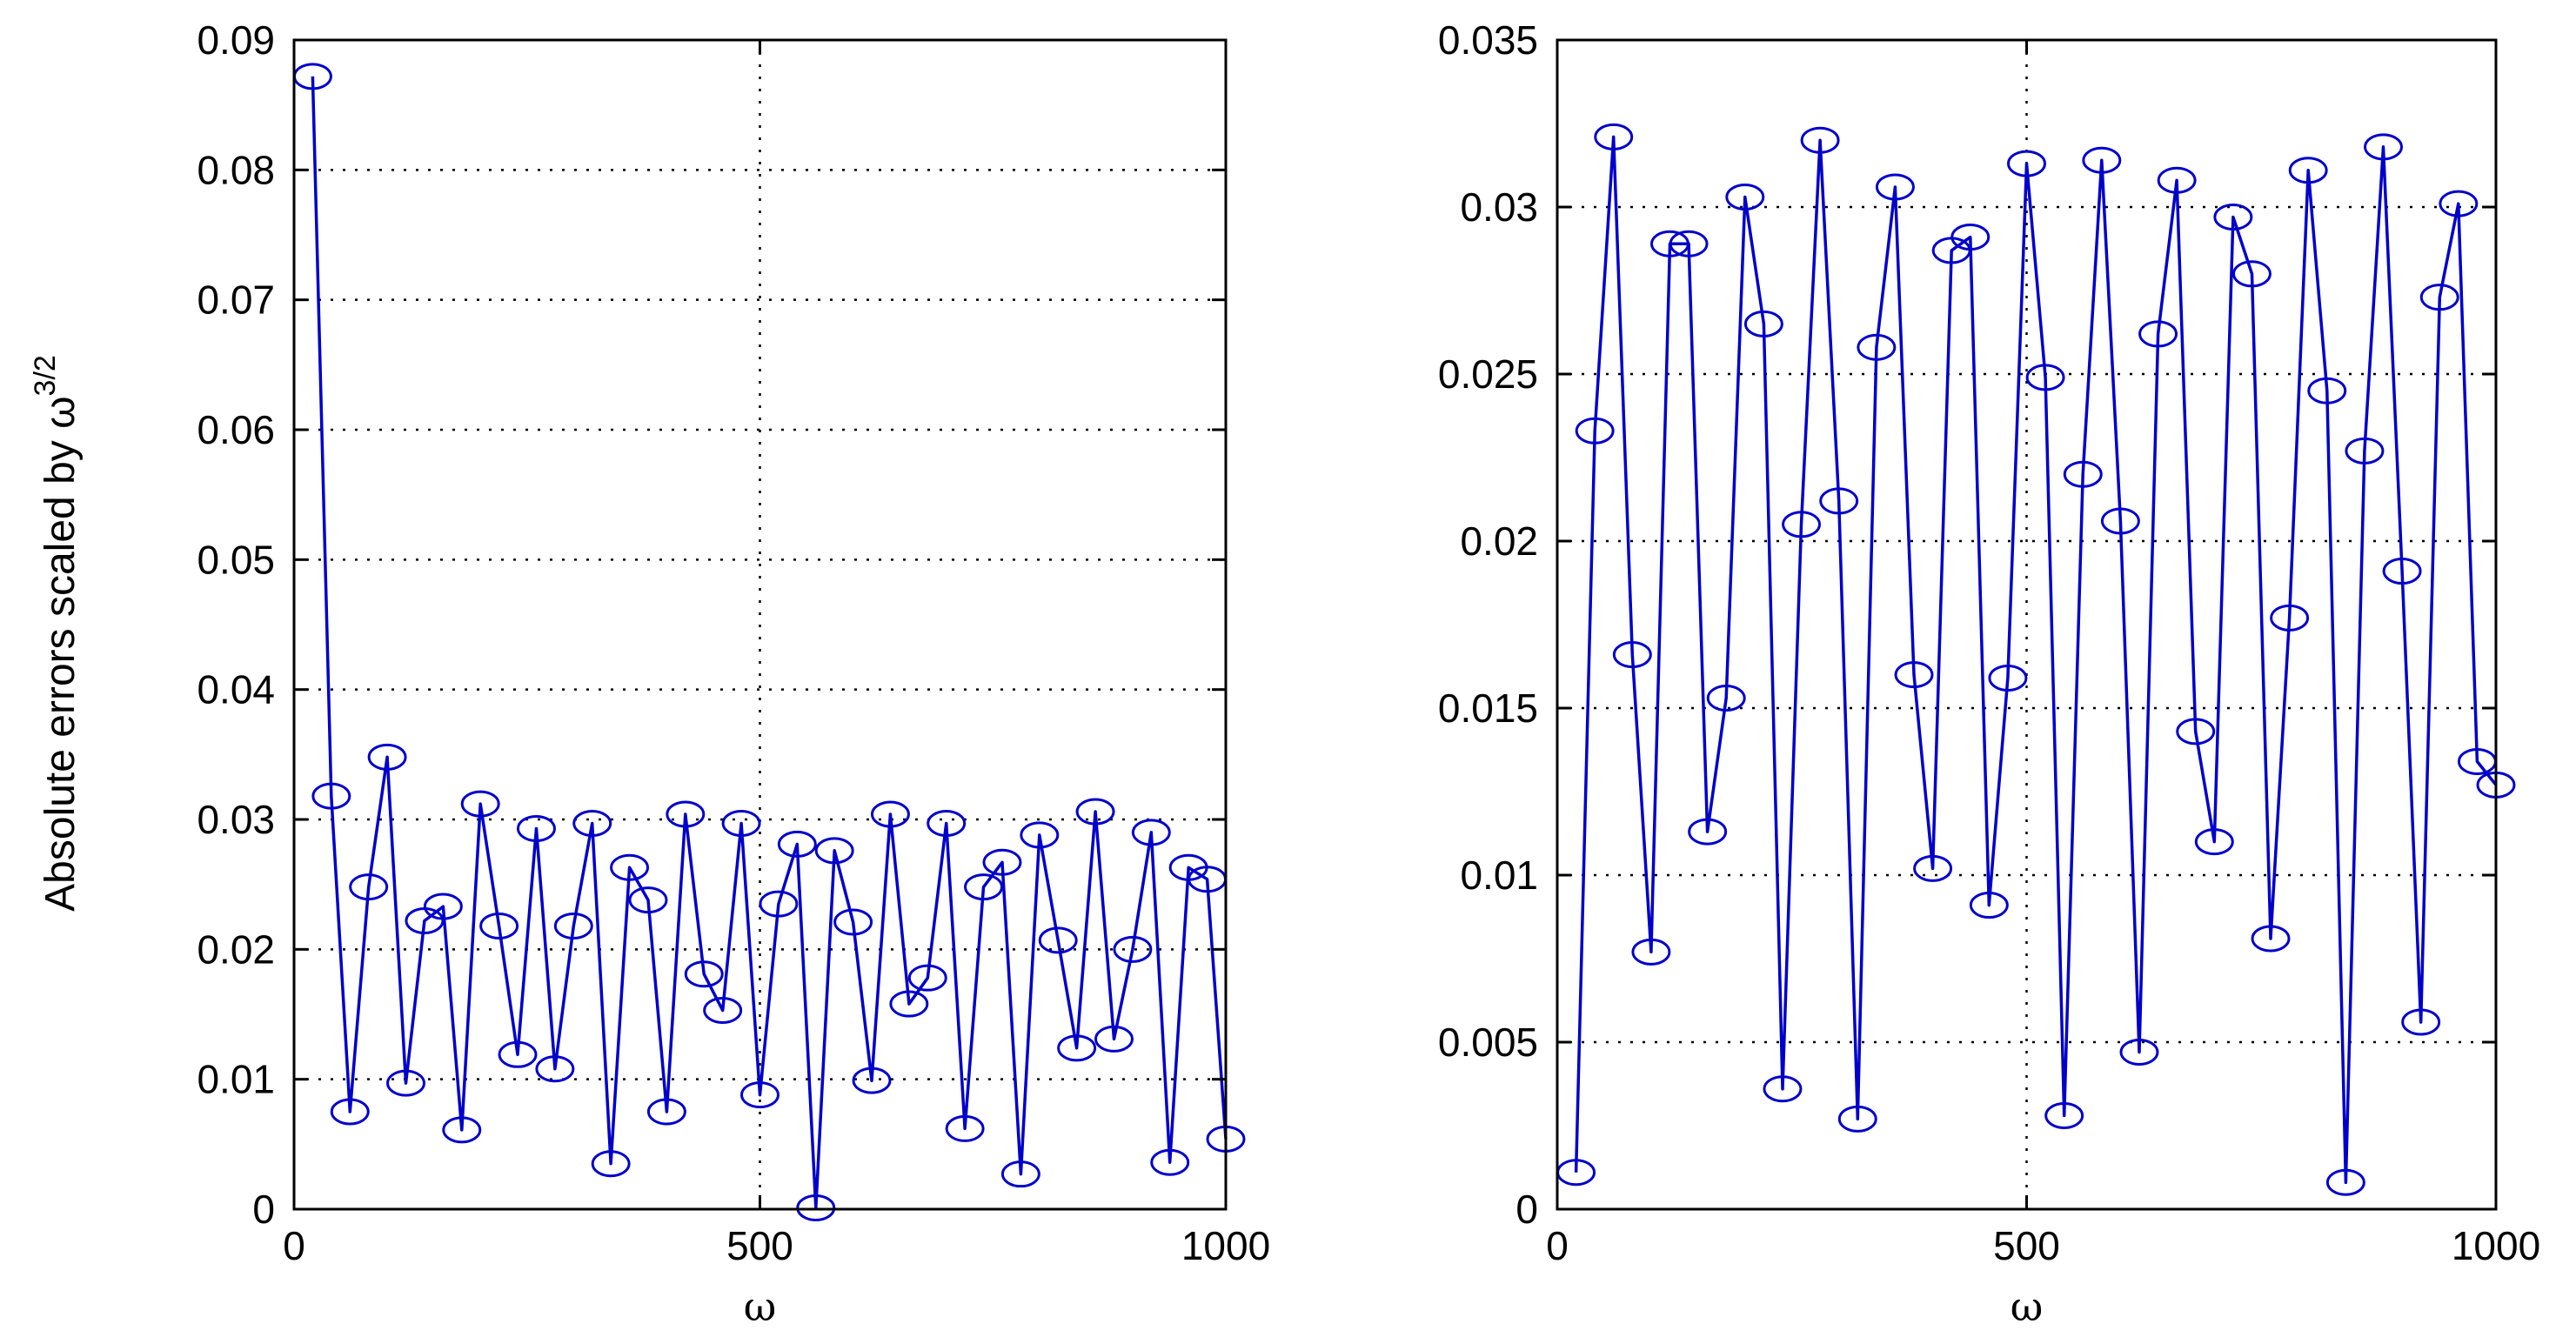 The height and width of the screenshot is (1344, 2576). I want to click on left-chart-y-tick-label: 0.06, so click(236, 429).